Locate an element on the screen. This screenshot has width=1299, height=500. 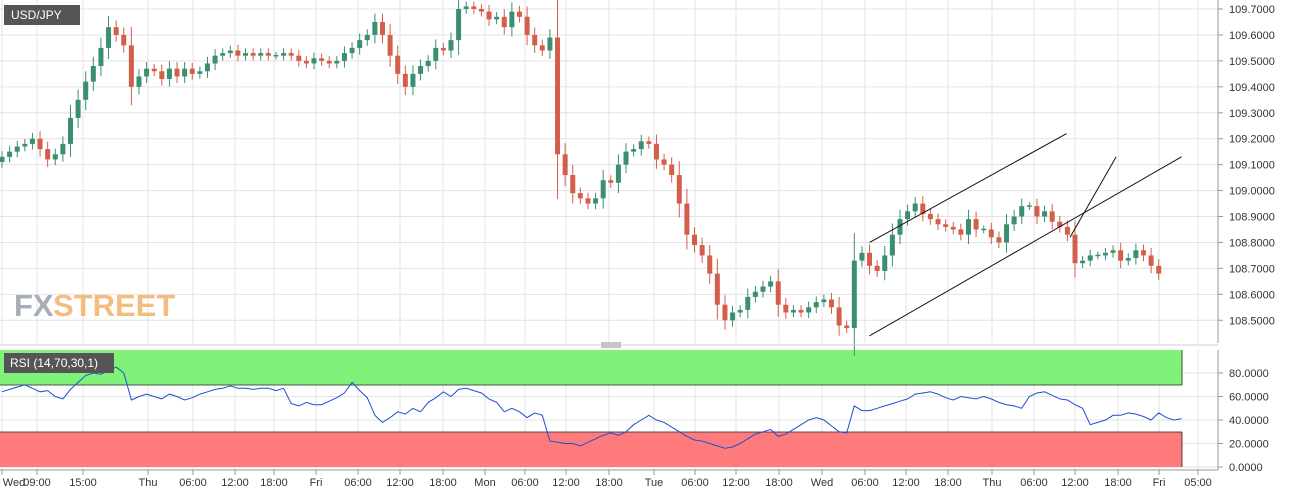
price-tick-label: 109.2000 is located at coordinates (1252, 140).